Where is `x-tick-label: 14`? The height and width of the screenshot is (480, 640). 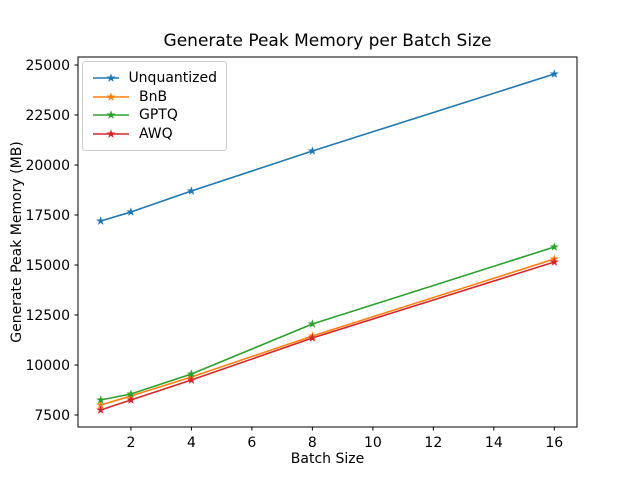
x-tick-label: 14 is located at coordinates (494, 443).